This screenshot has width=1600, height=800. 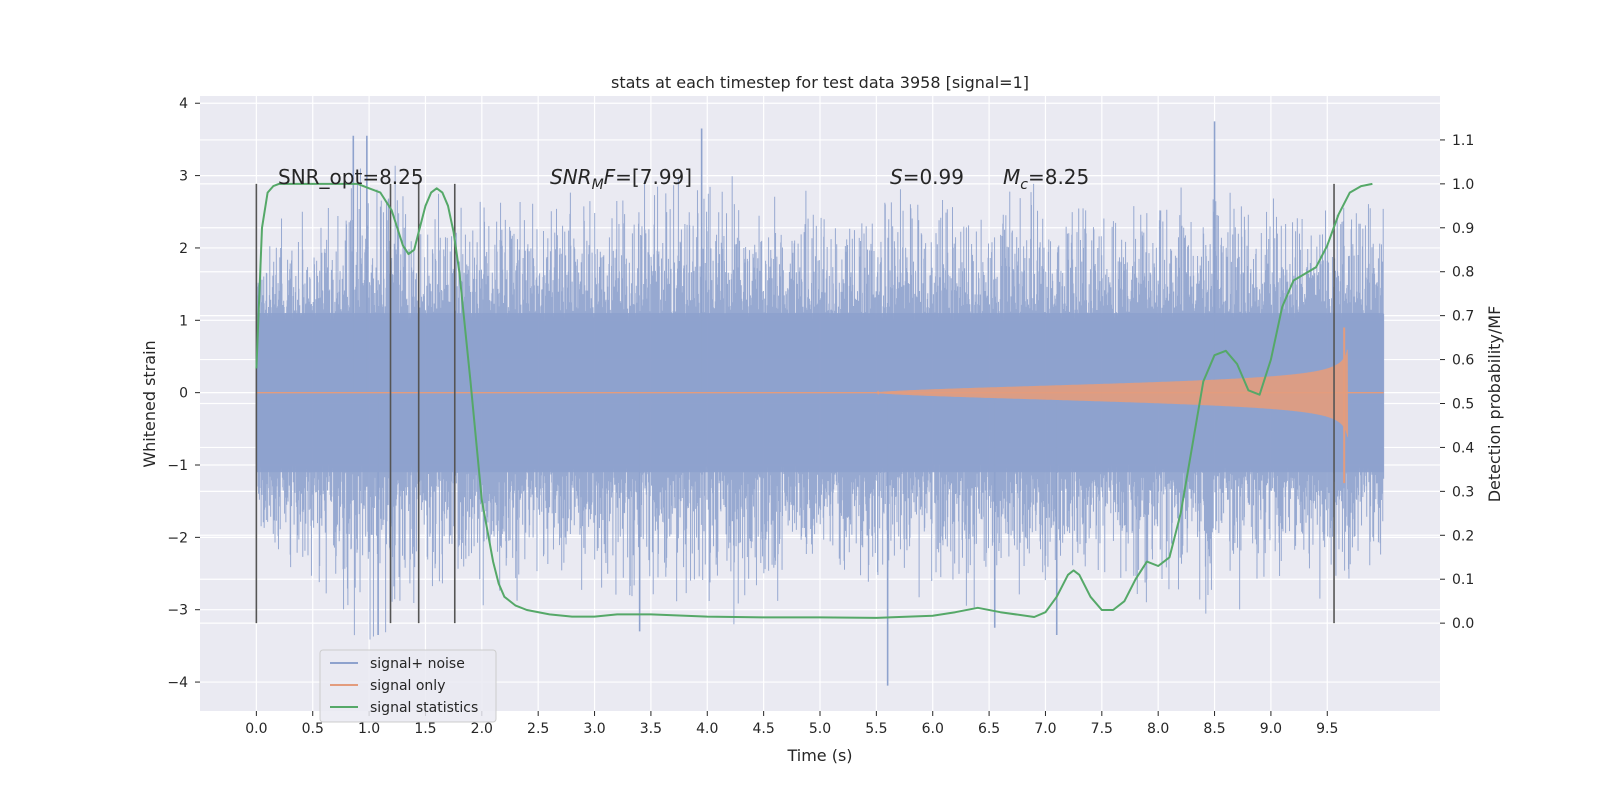 What do you see at coordinates (610, 177) in the screenshot?
I see `annotation-snr-mf-tail-italic: F` at bounding box center [610, 177].